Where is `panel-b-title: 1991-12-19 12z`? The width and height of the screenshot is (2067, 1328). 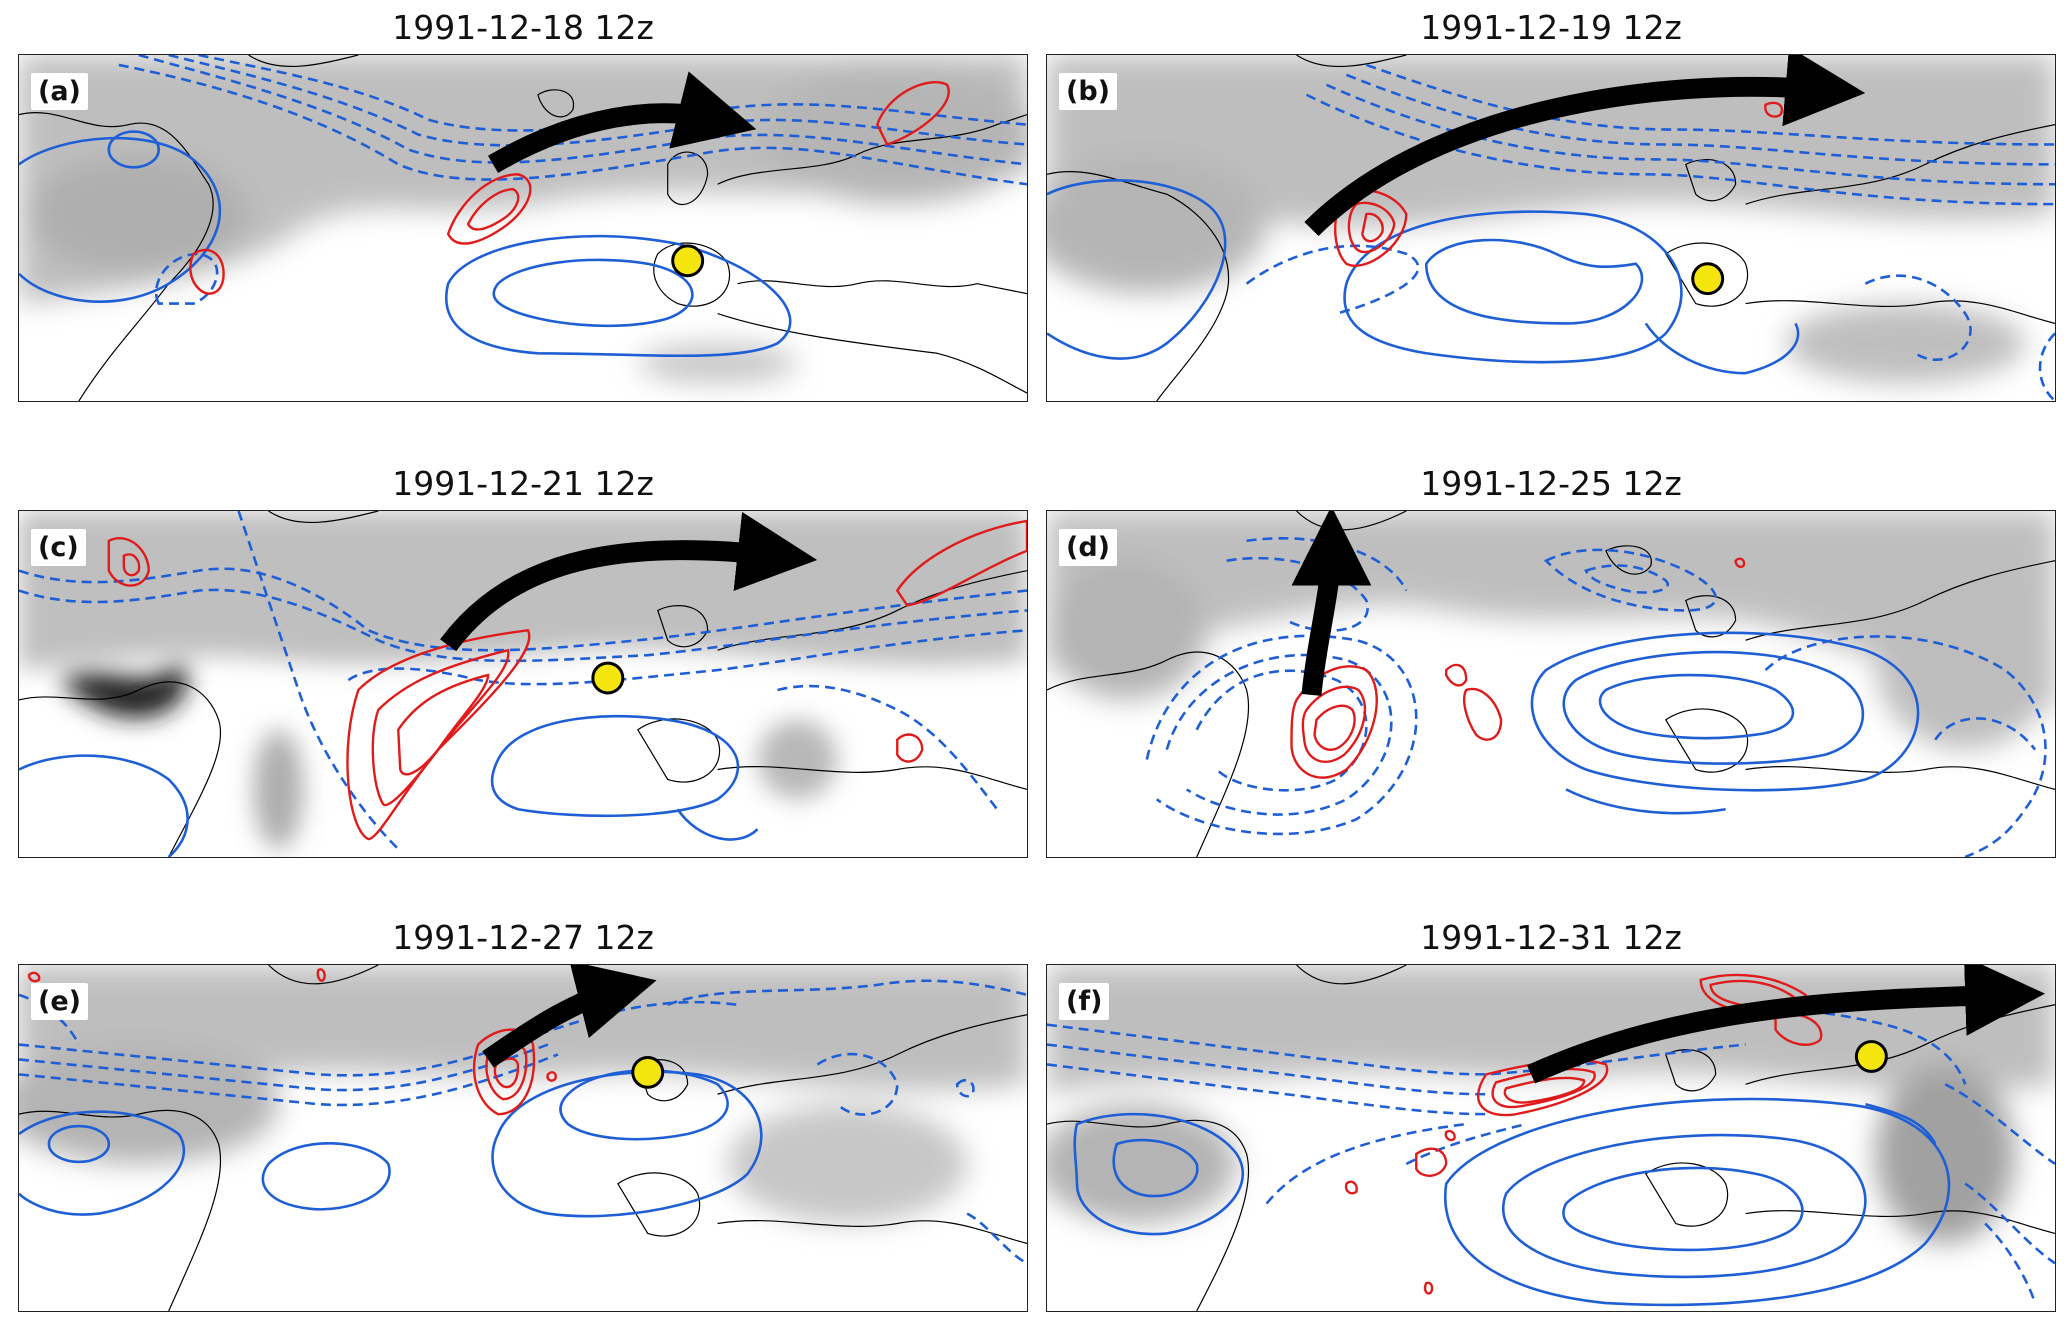 panel-b-title: 1991-12-19 12z is located at coordinates (1551, 27).